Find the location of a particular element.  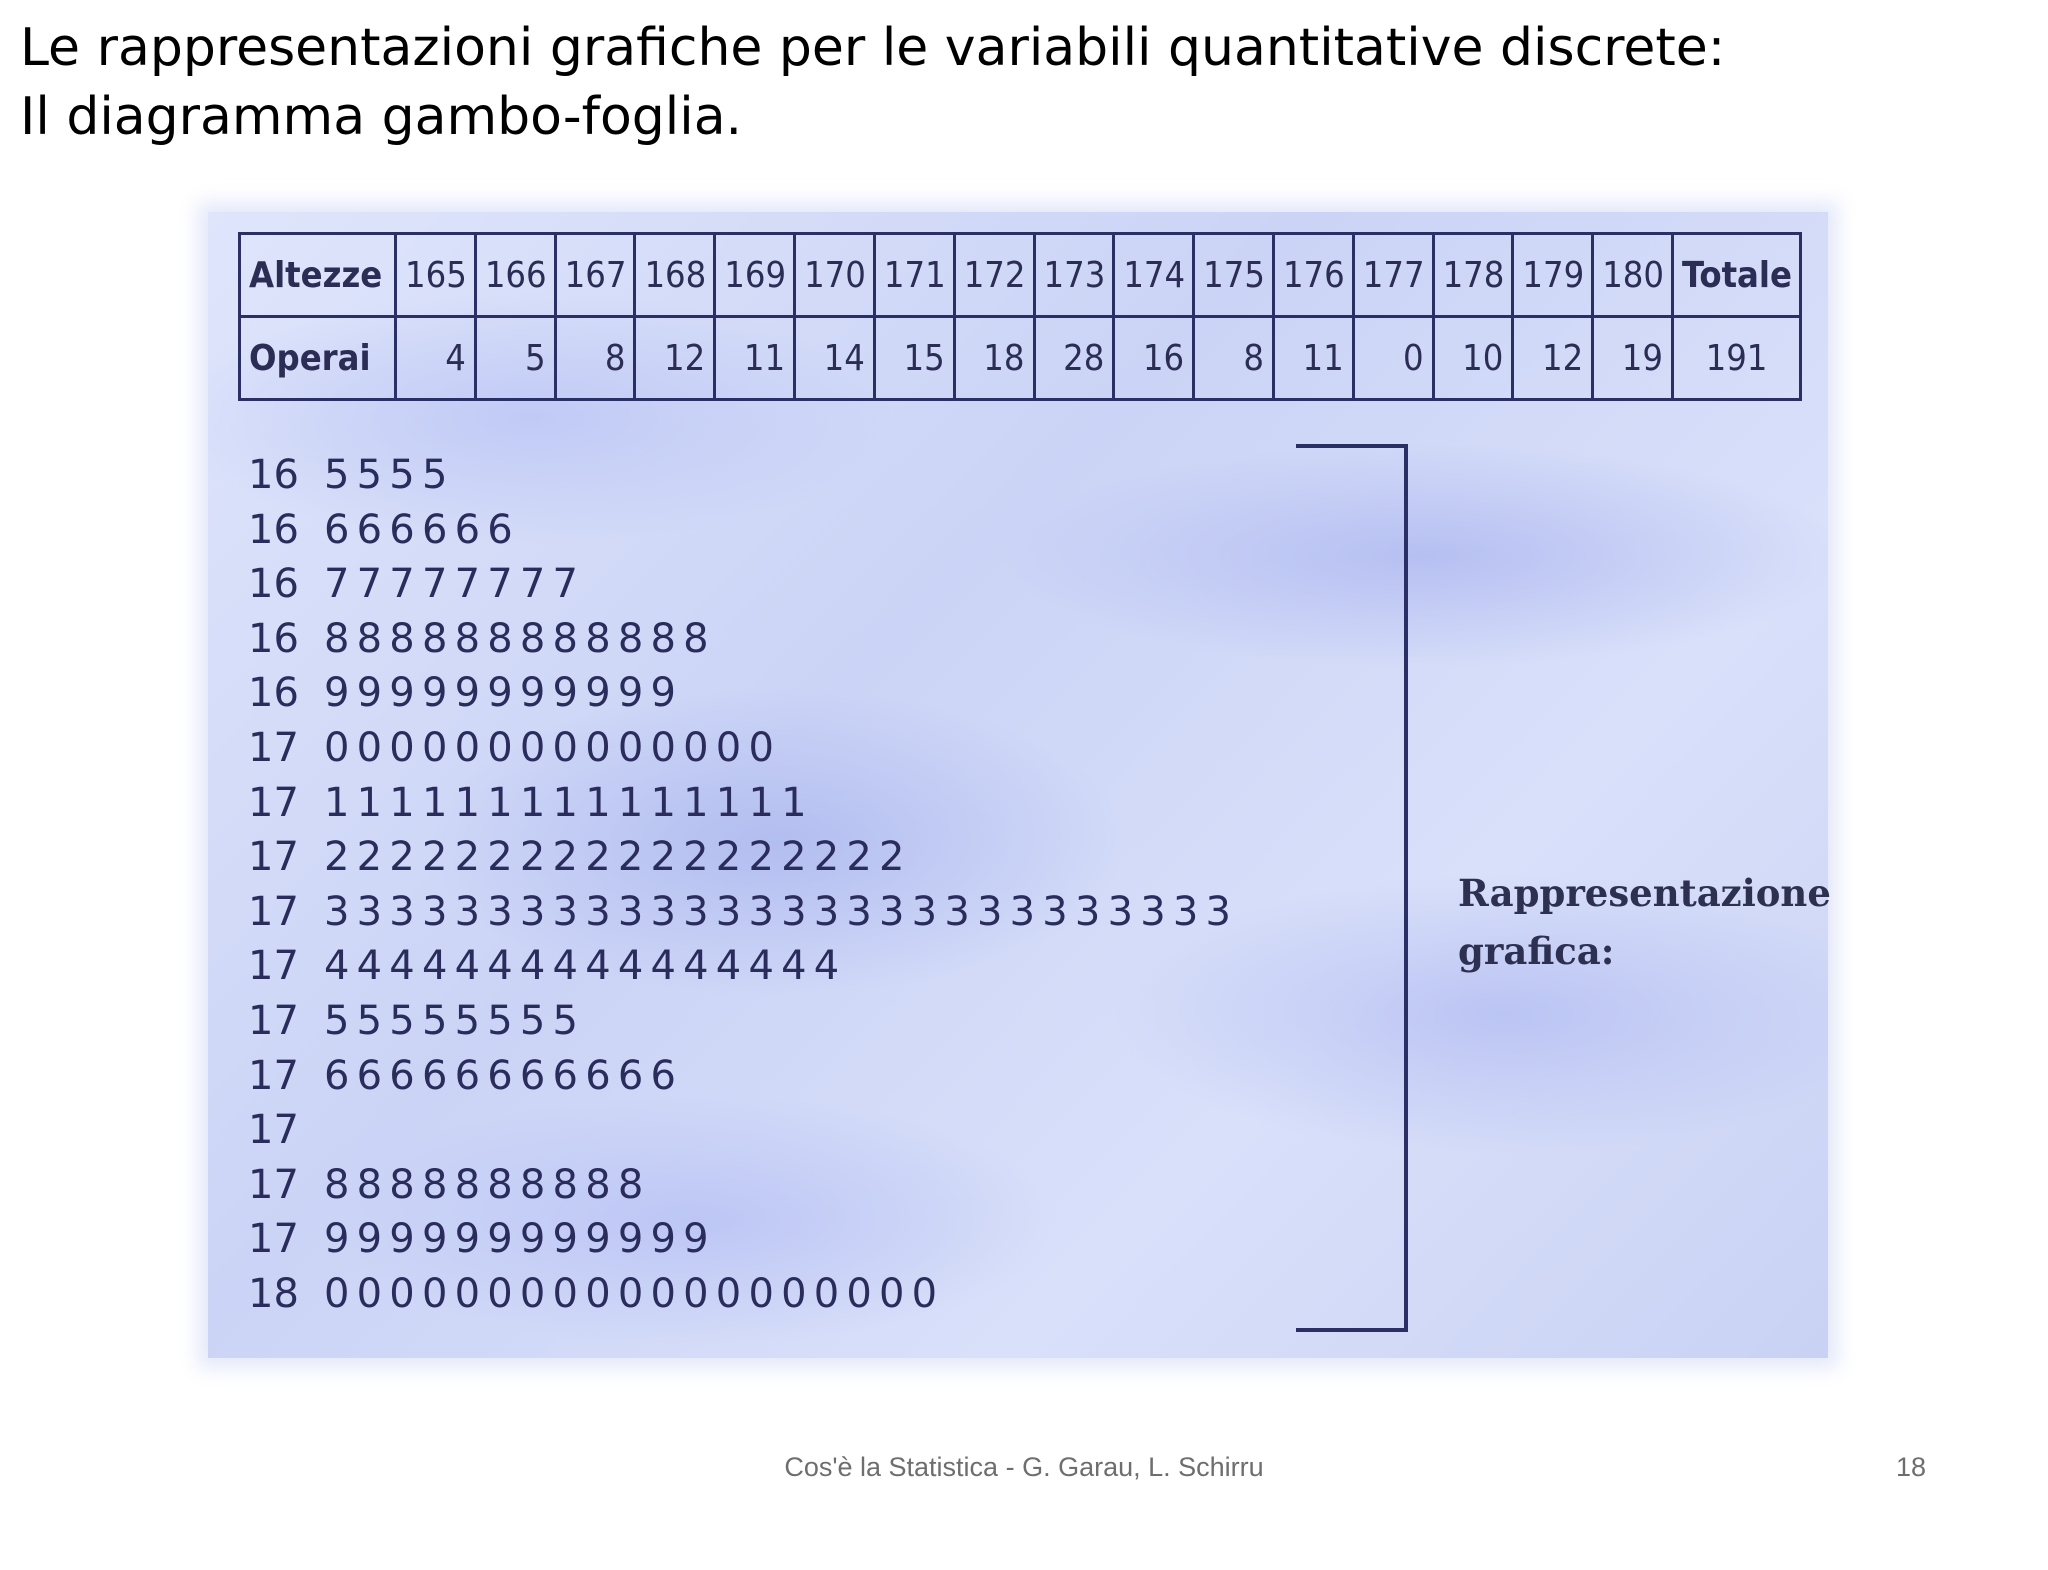

leaves: 4444444444444444 is located at coordinates (585, 966).